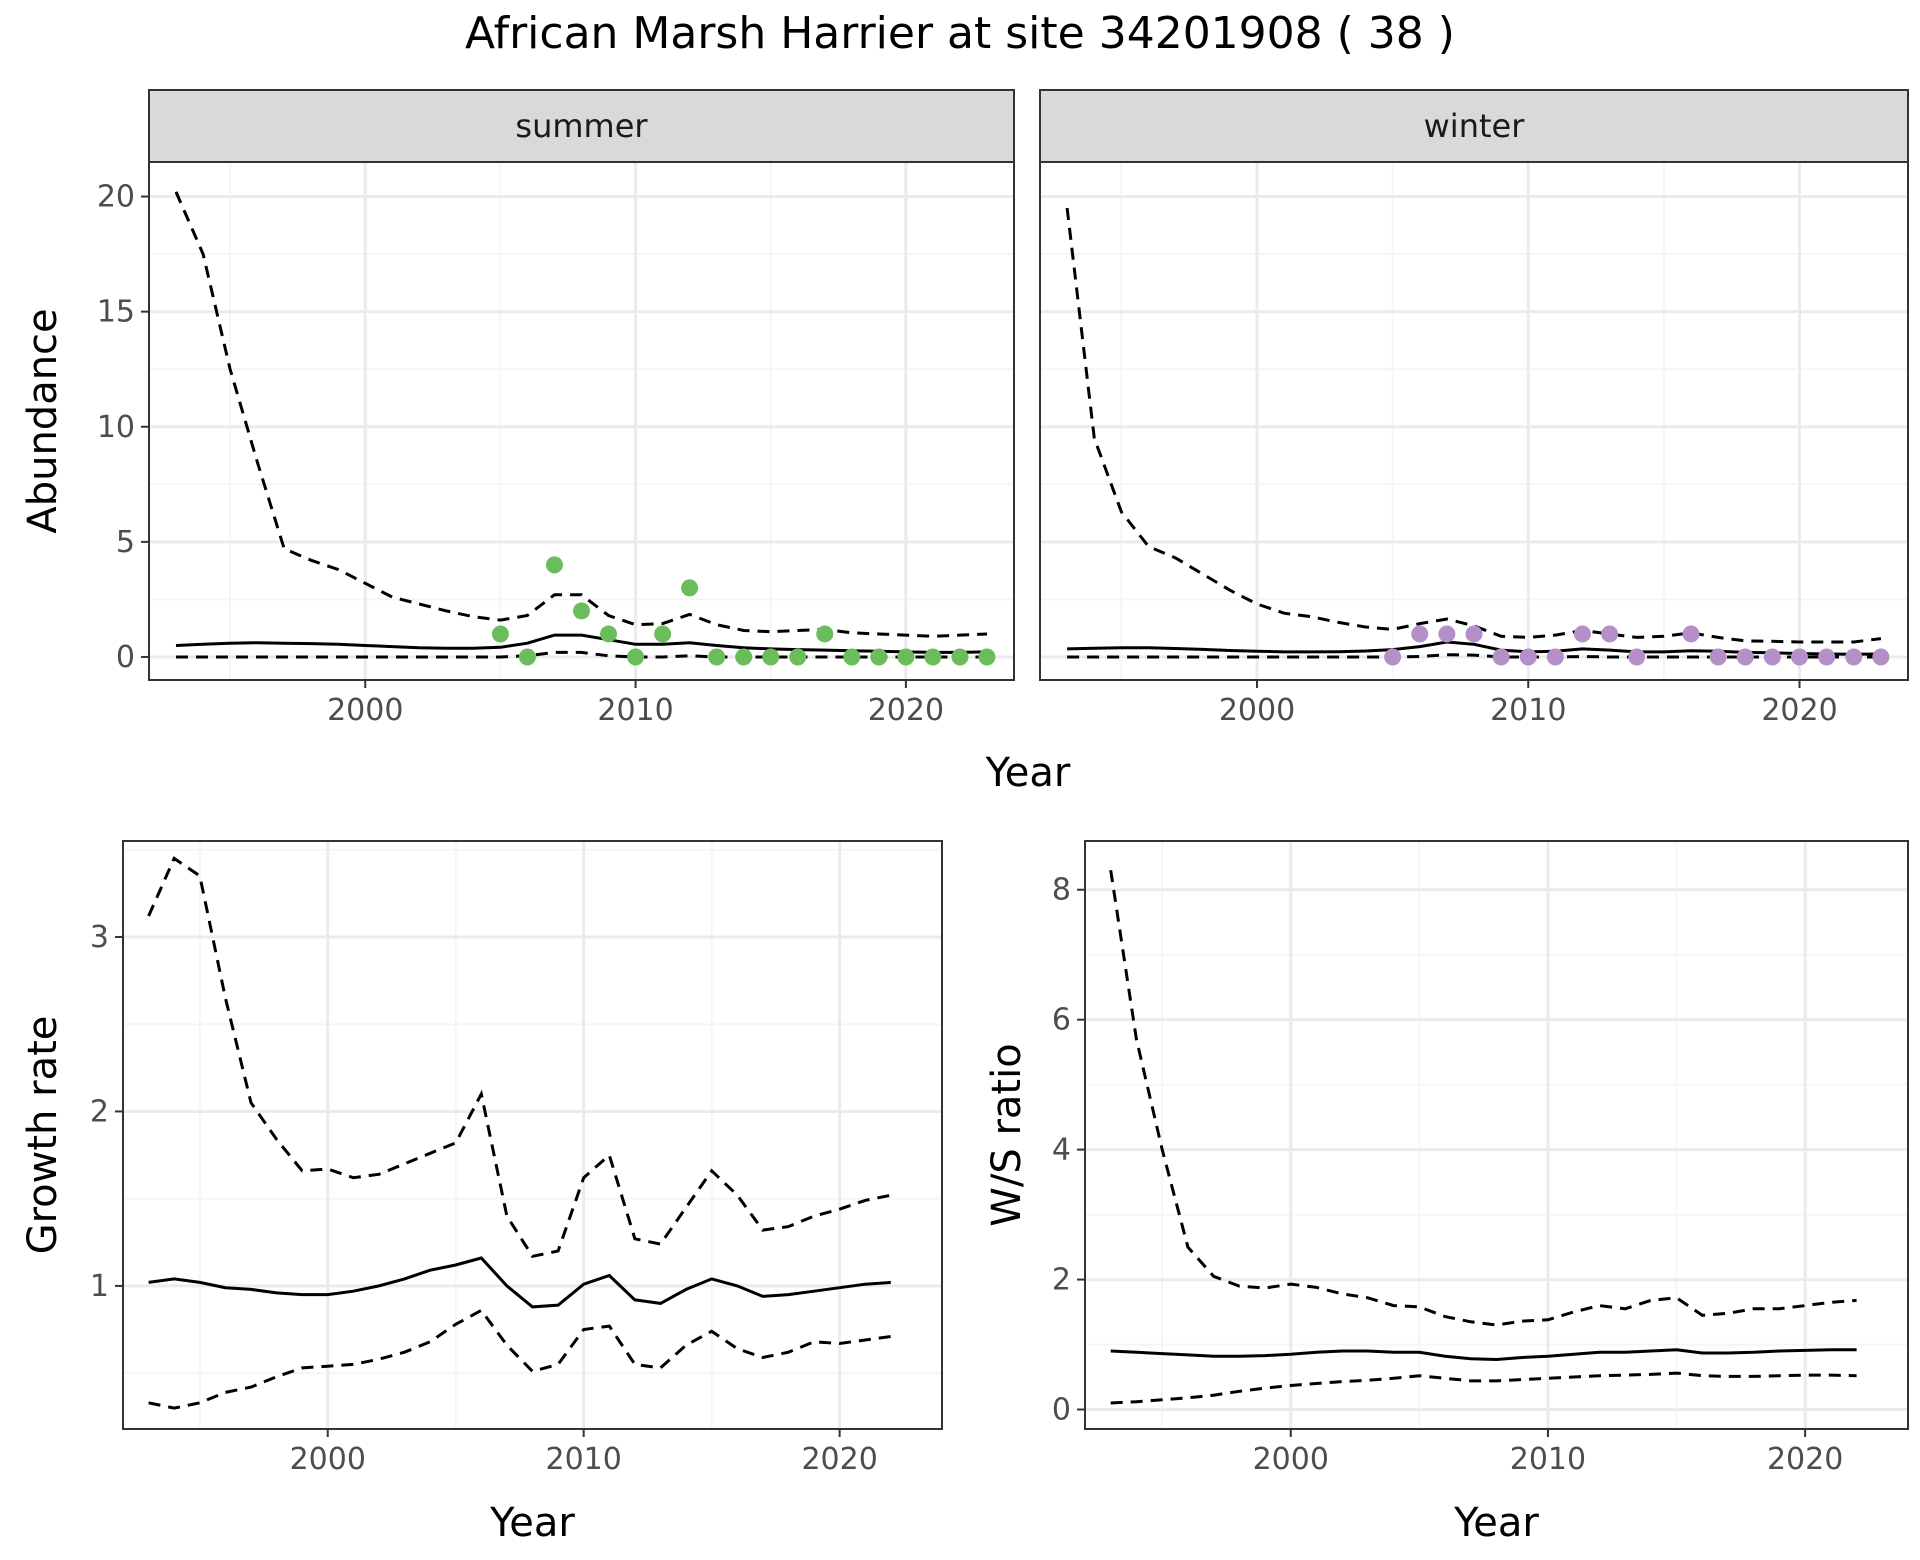 This screenshot has width=1920, height=1560. What do you see at coordinates (581, 654) in the screenshot?
I see `abundance-summer-lower-line` at bounding box center [581, 654].